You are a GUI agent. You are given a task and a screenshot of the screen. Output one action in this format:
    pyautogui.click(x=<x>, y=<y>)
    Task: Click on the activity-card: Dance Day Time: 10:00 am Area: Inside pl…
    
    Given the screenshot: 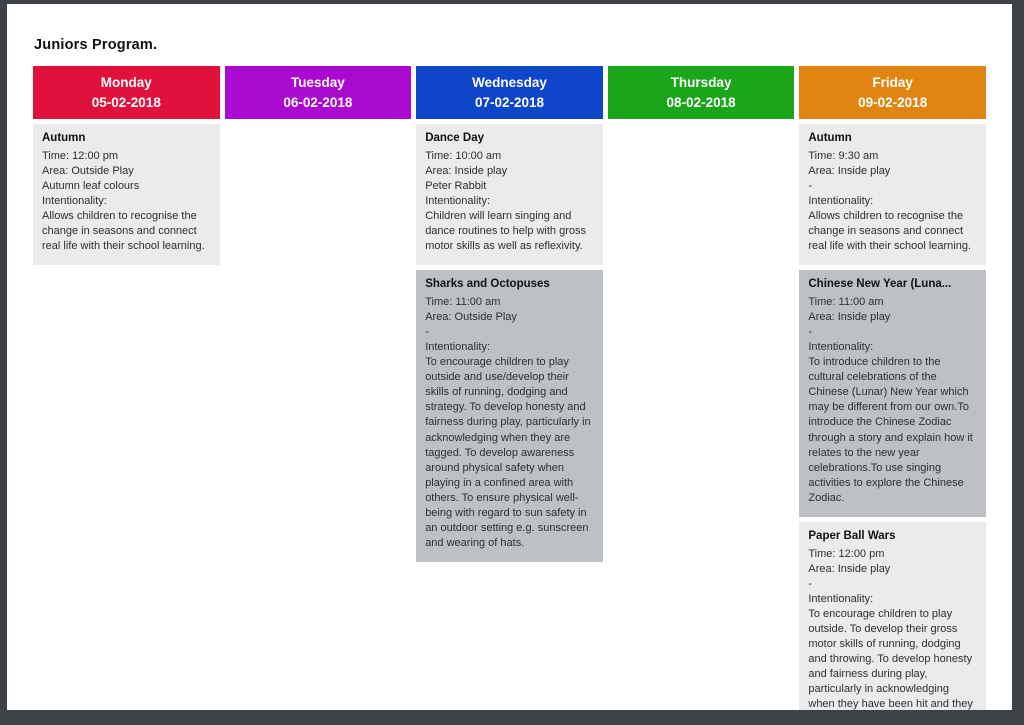 What is the action you would take?
    pyautogui.click(x=509, y=195)
    